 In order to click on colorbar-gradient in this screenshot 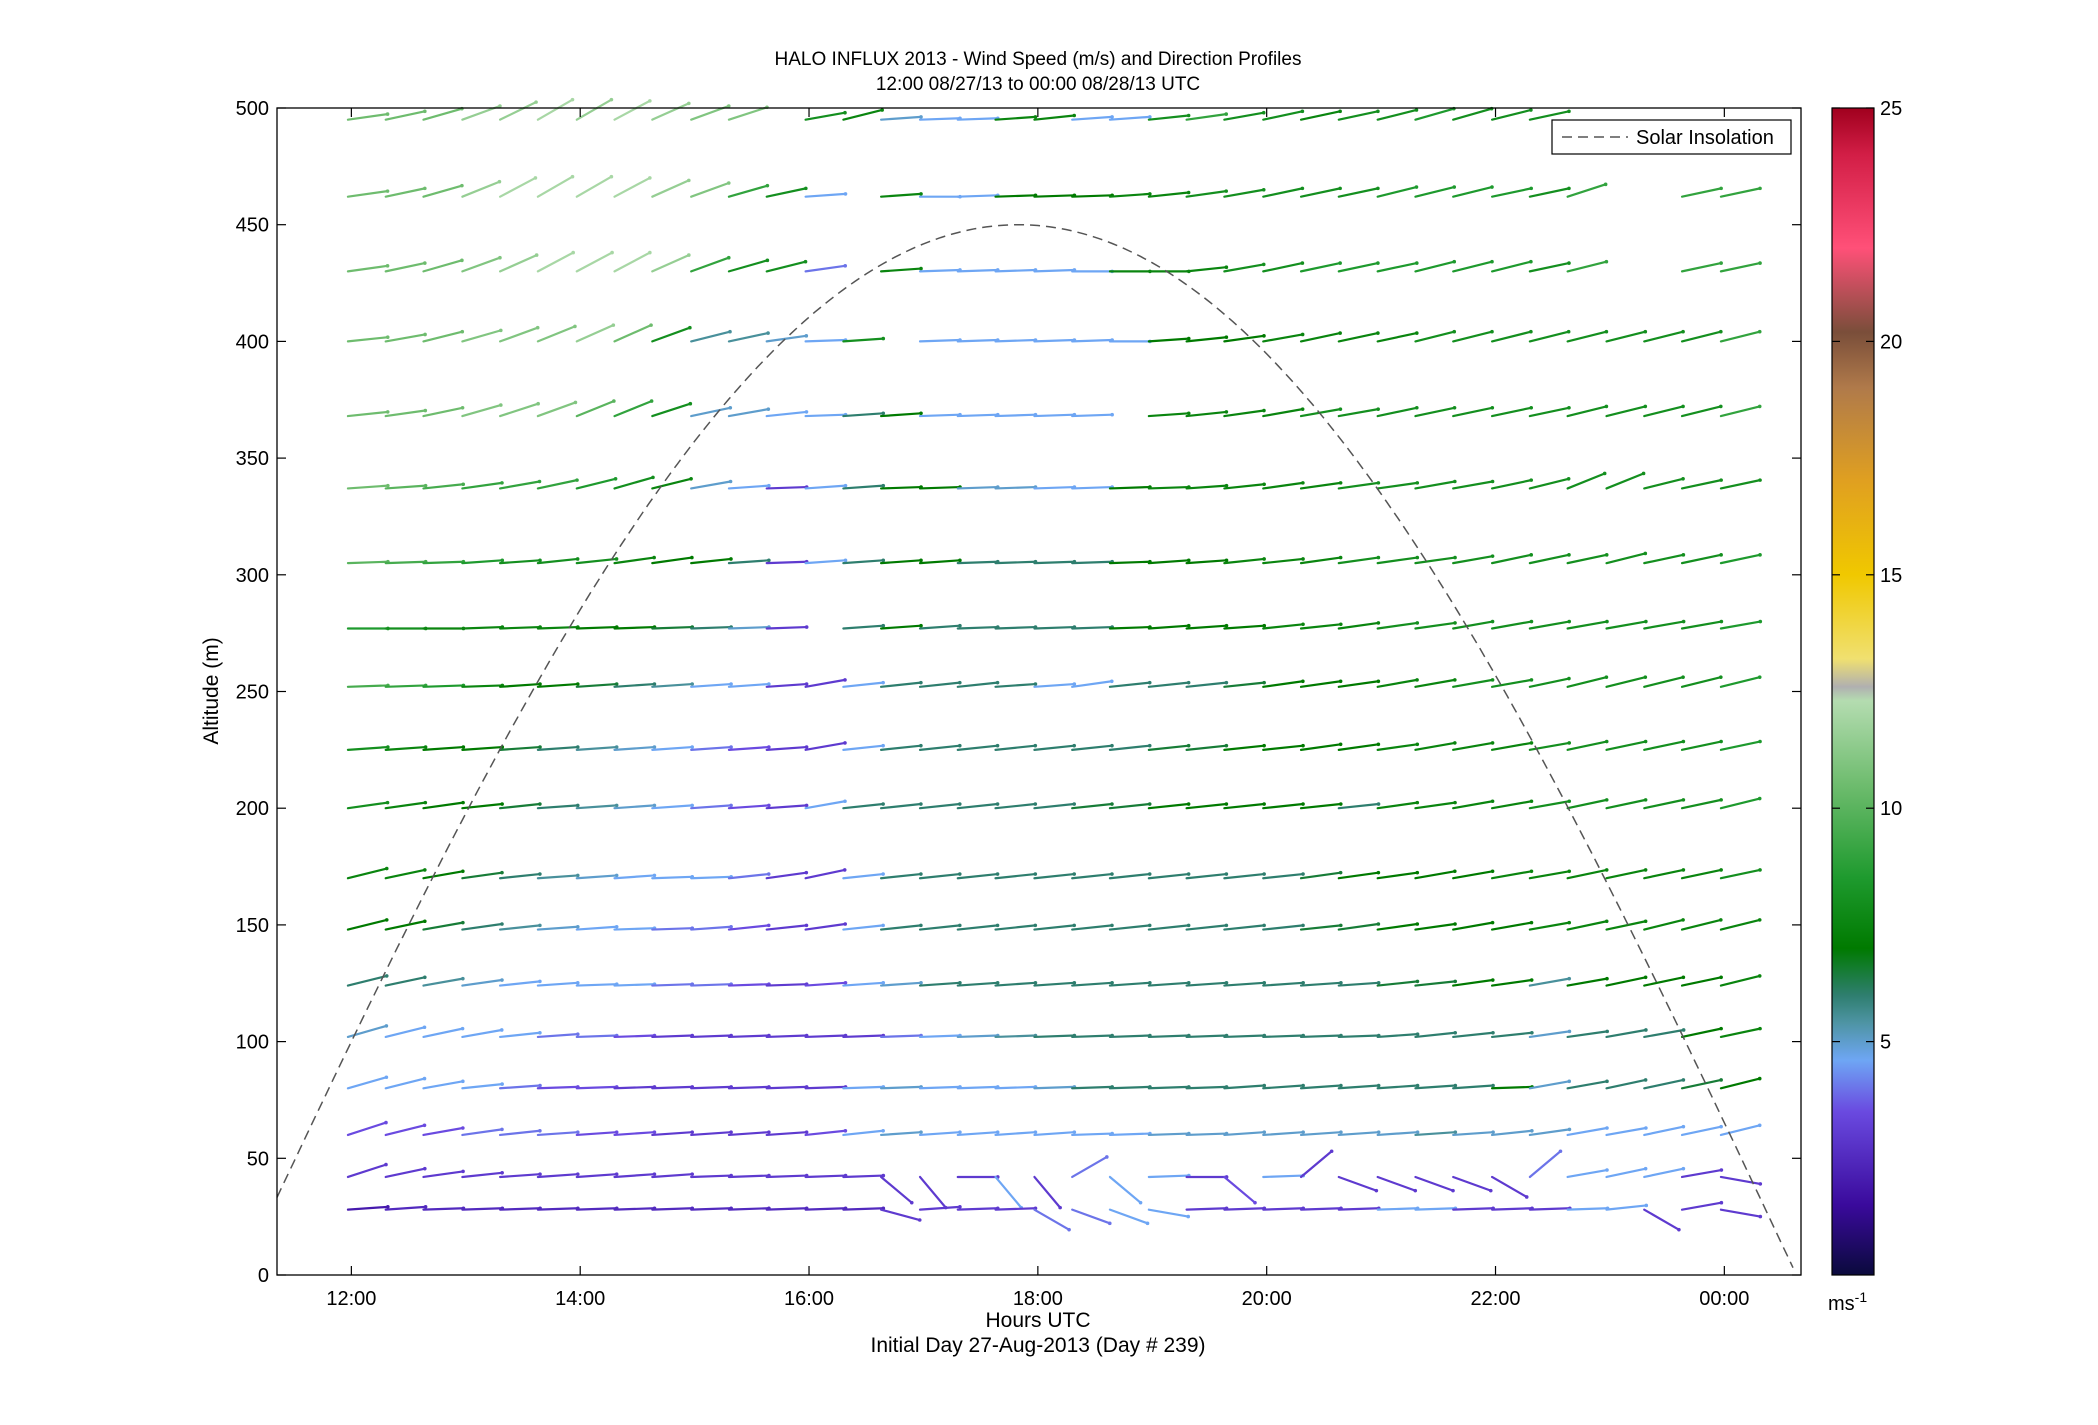, I will do `click(1853, 691)`.